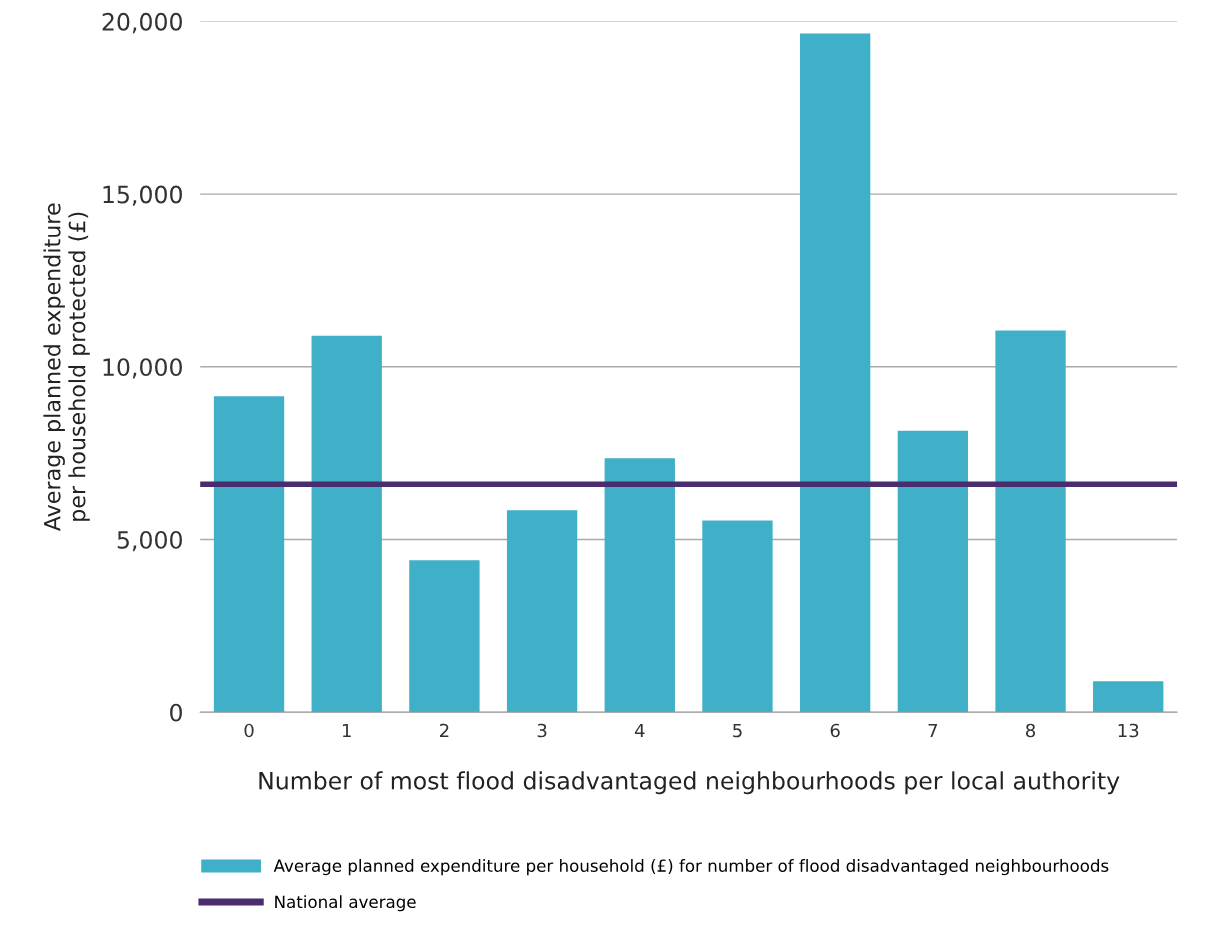 The image size is (1206, 931). What do you see at coordinates (1128, 730) in the screenshot?
I see `x-tick-label: 13` at bounding box center [1128, 730].